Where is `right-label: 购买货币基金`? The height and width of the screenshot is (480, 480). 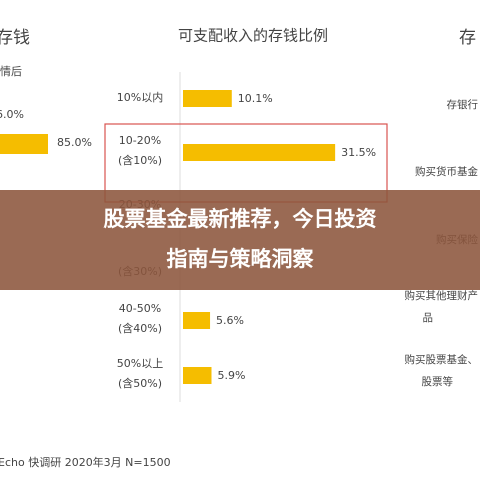 right-label: 购买货币基金 is located at coordinates (446, 171).